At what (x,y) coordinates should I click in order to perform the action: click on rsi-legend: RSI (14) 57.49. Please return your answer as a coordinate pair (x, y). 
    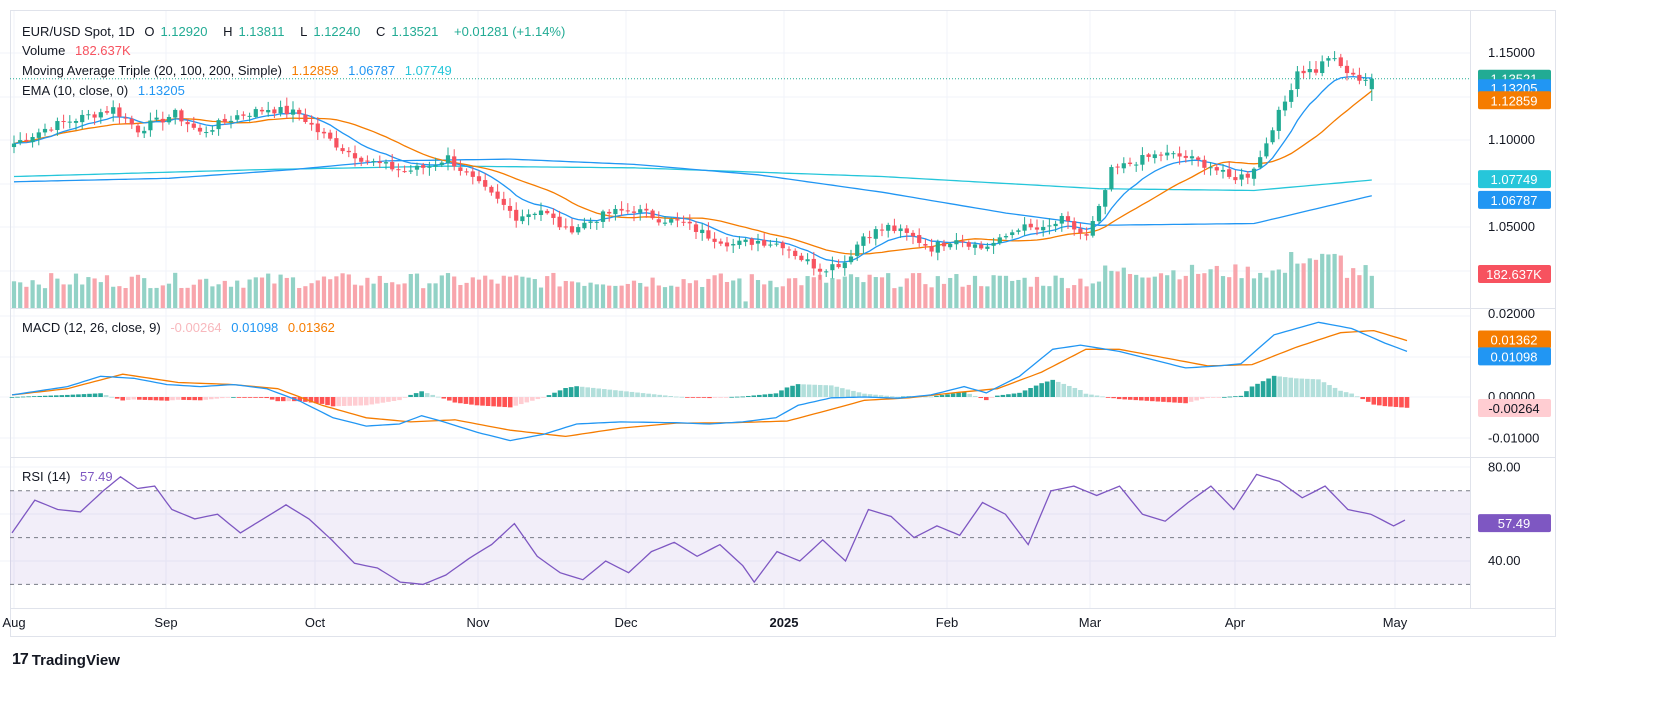
    Looking at the image, I should click on (70, 477).